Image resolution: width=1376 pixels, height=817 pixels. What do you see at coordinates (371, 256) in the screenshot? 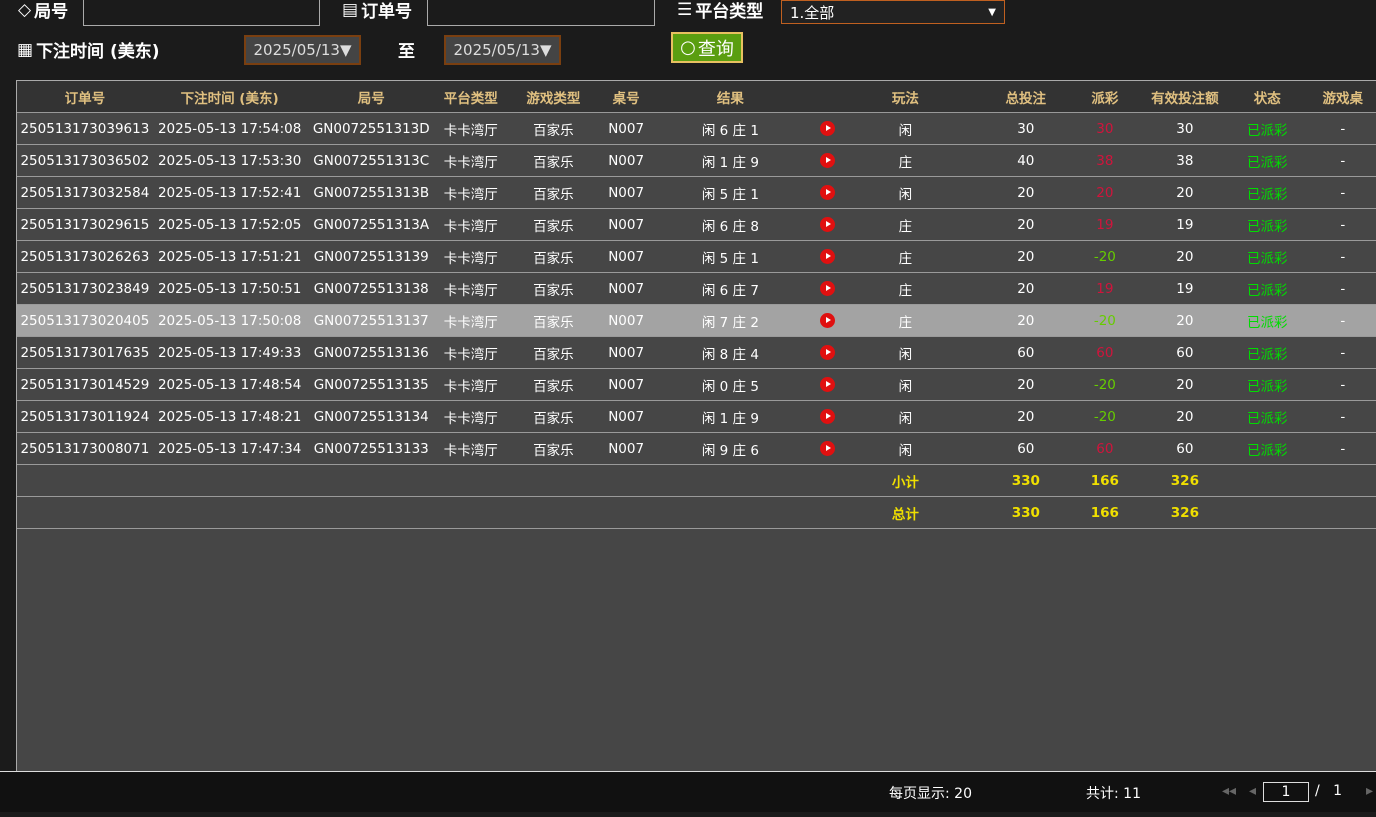
I see `cell: GN00725513139` at bounding box center [371, 256].